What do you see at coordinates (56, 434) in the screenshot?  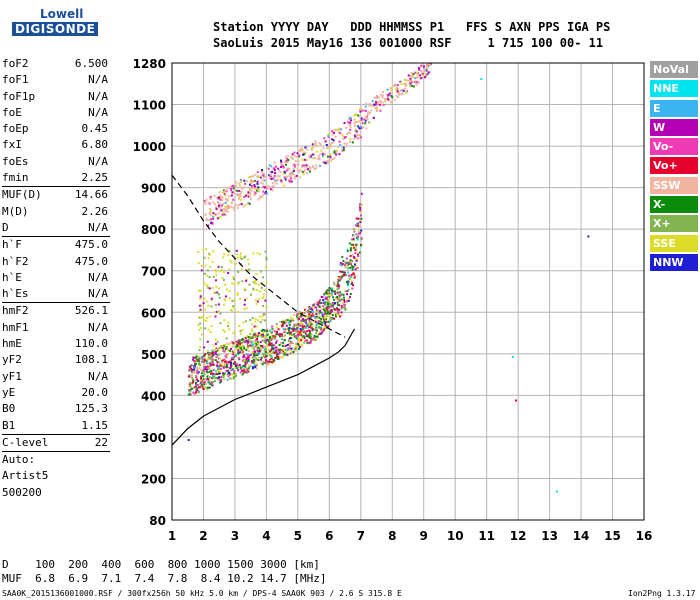 I see `param-separator` at bounding box center [56, 434].